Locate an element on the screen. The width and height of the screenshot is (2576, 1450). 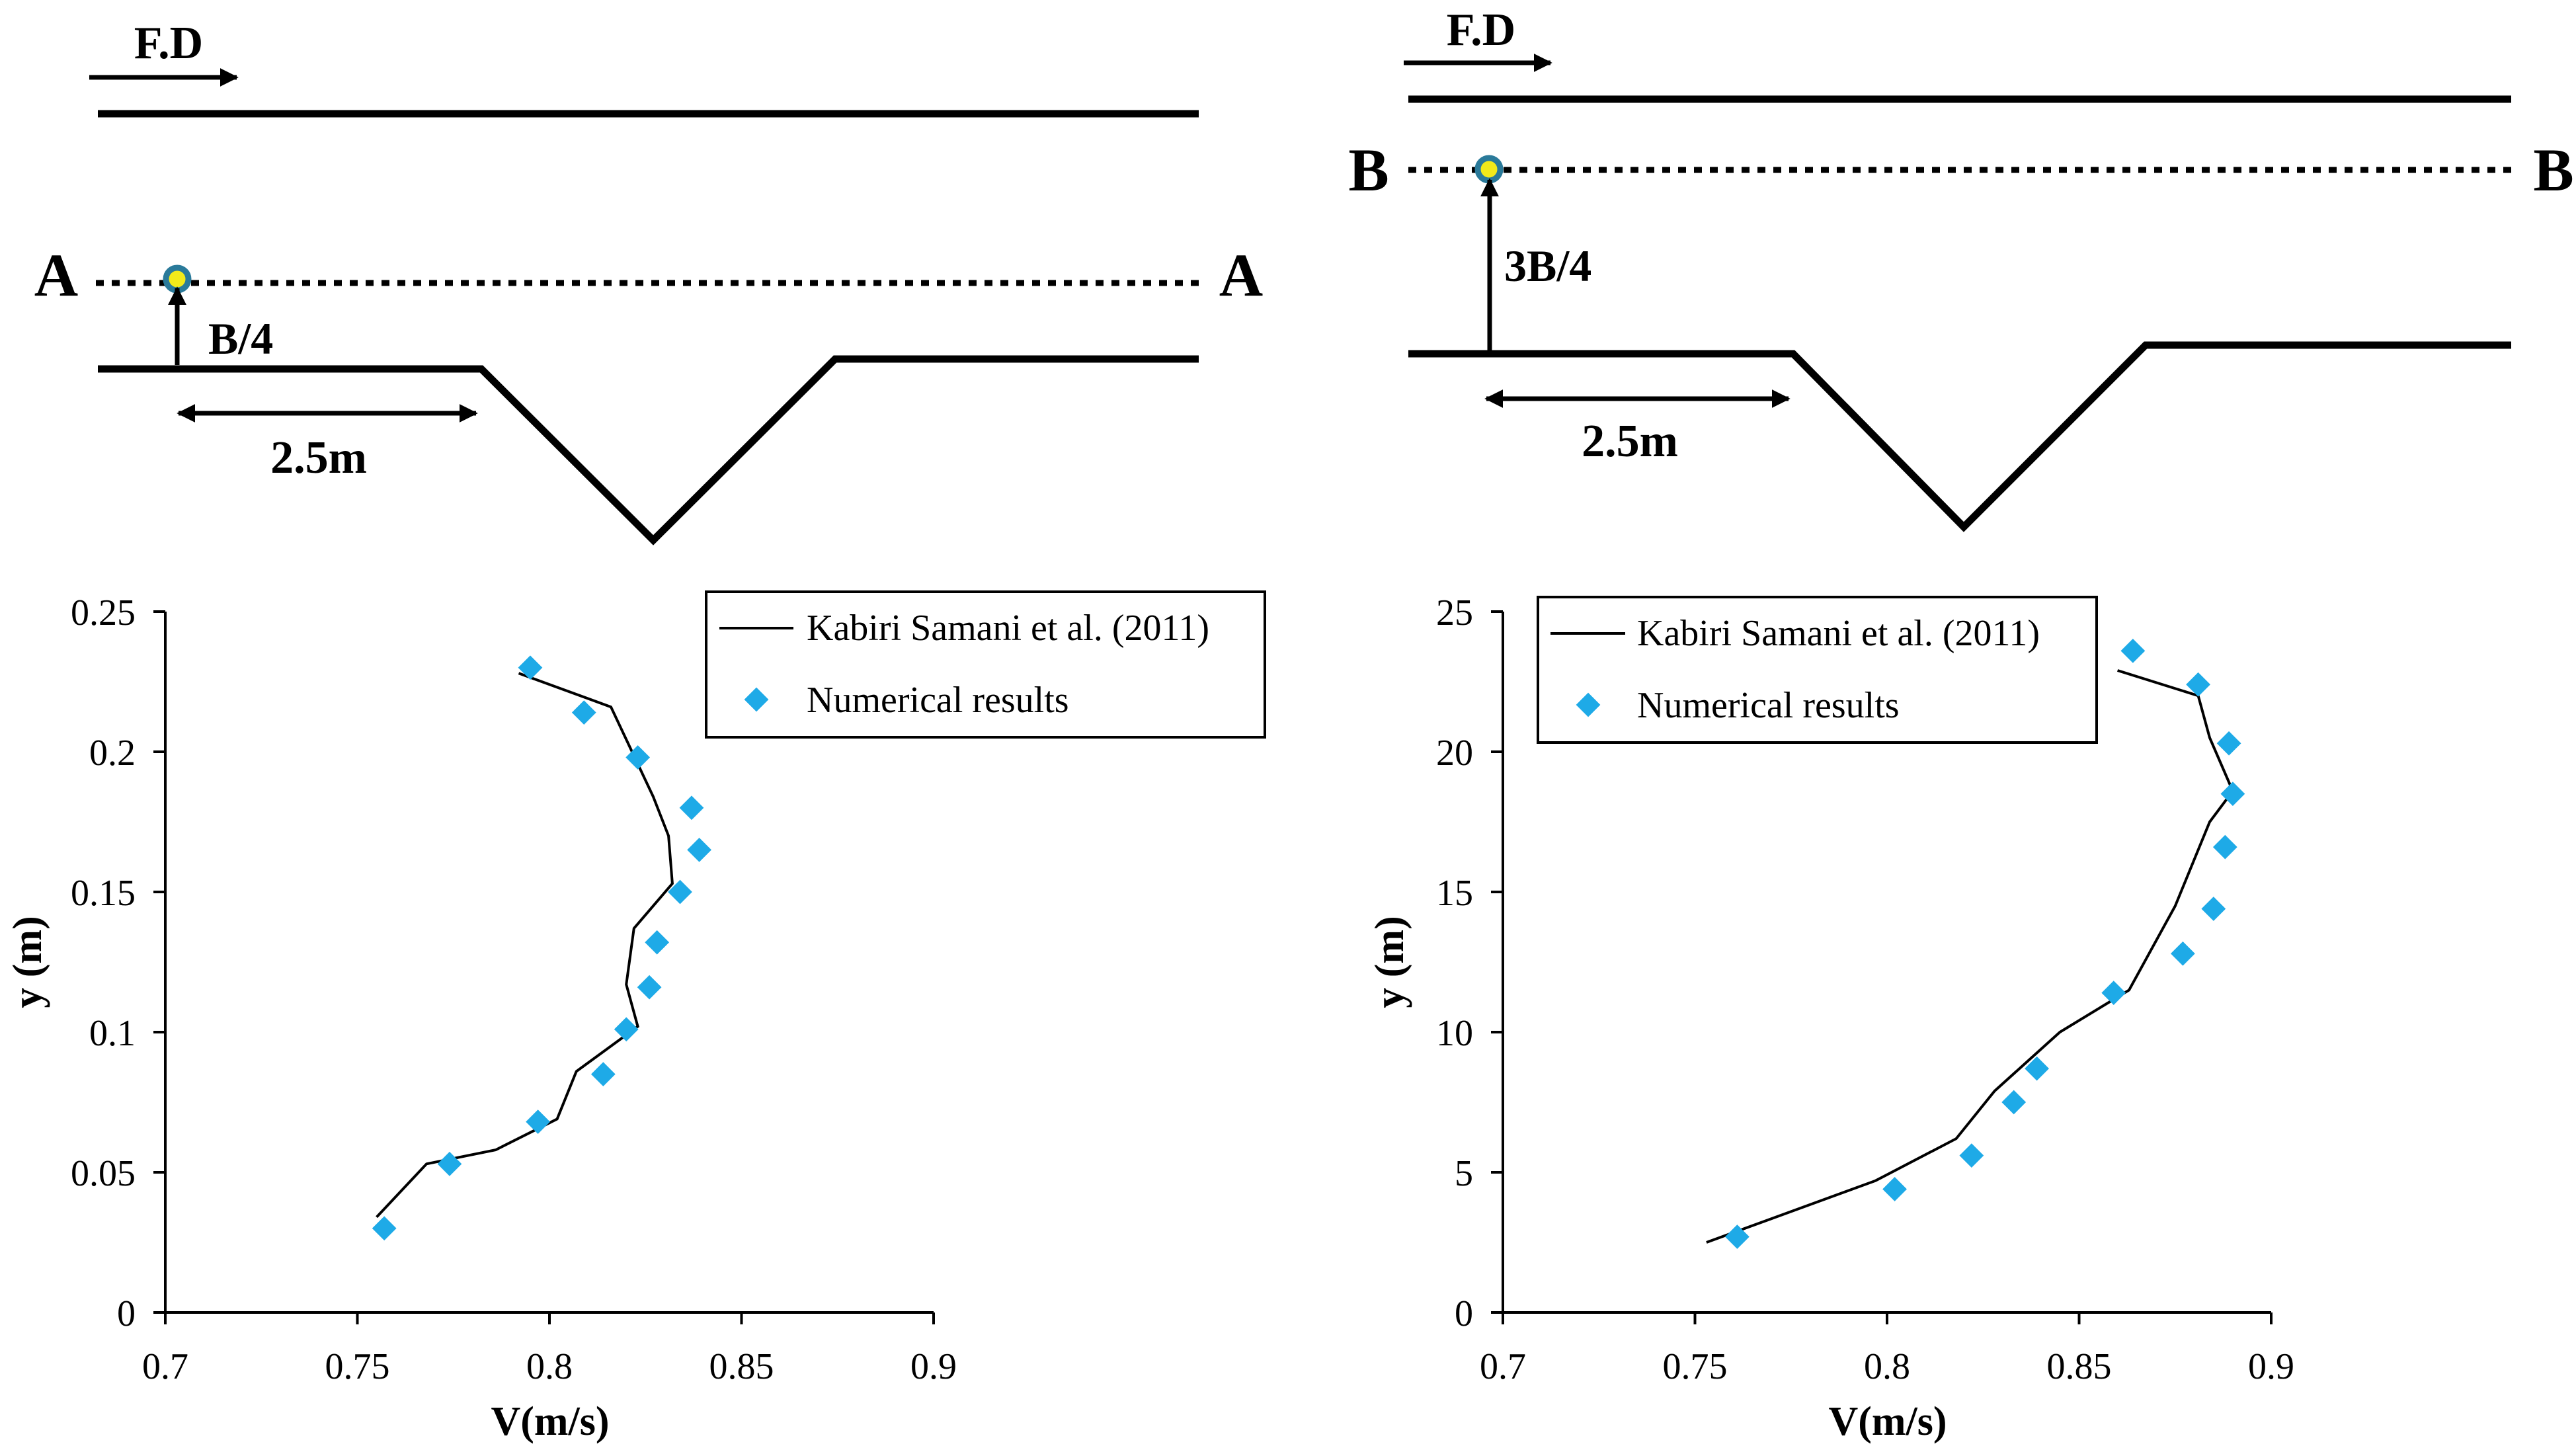
y-tick-label: 20 is located at coordinates (1455, 753).